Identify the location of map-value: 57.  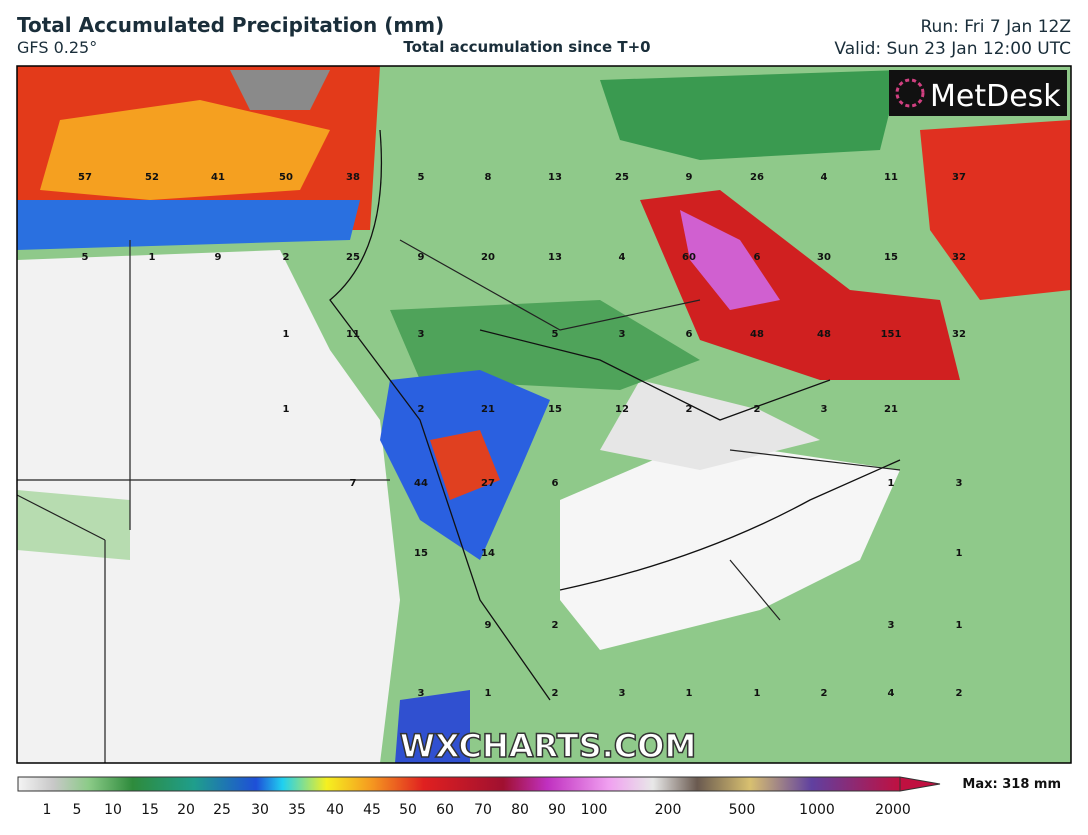
(85, 177).